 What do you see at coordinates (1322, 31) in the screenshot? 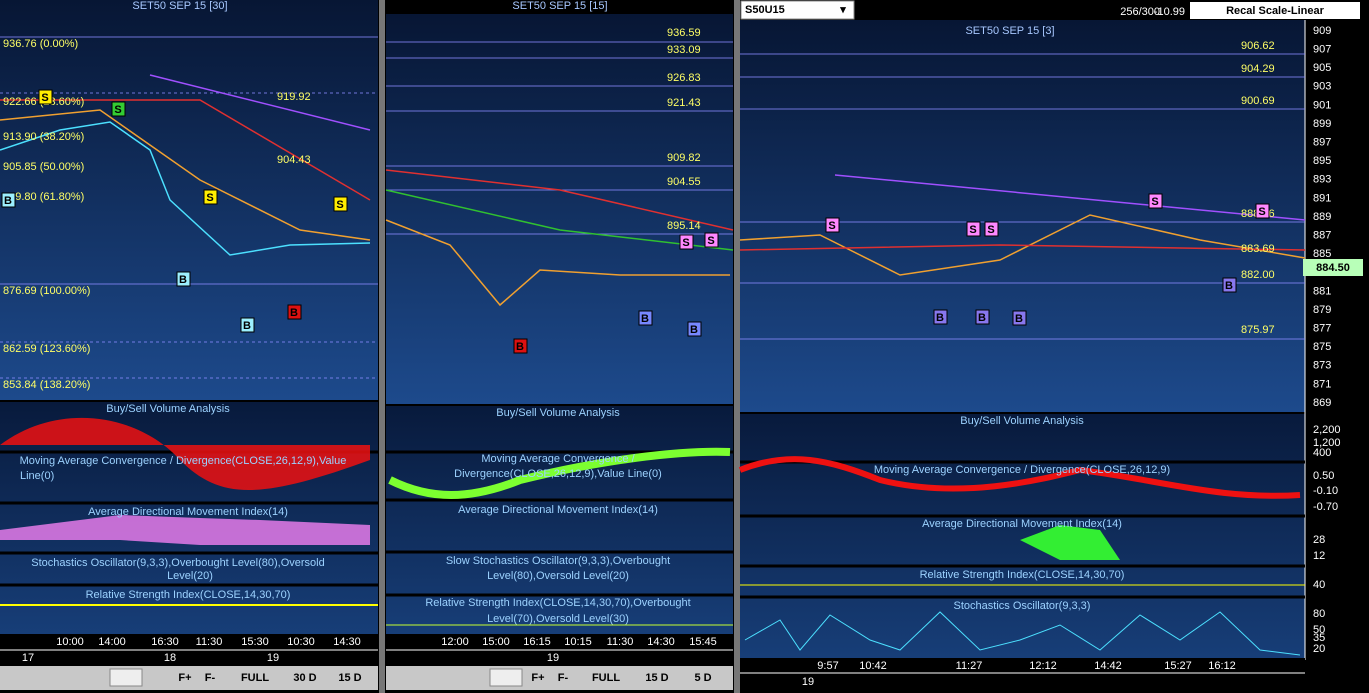
I see `axis-label: 909` at bounding box center [1322, 31].